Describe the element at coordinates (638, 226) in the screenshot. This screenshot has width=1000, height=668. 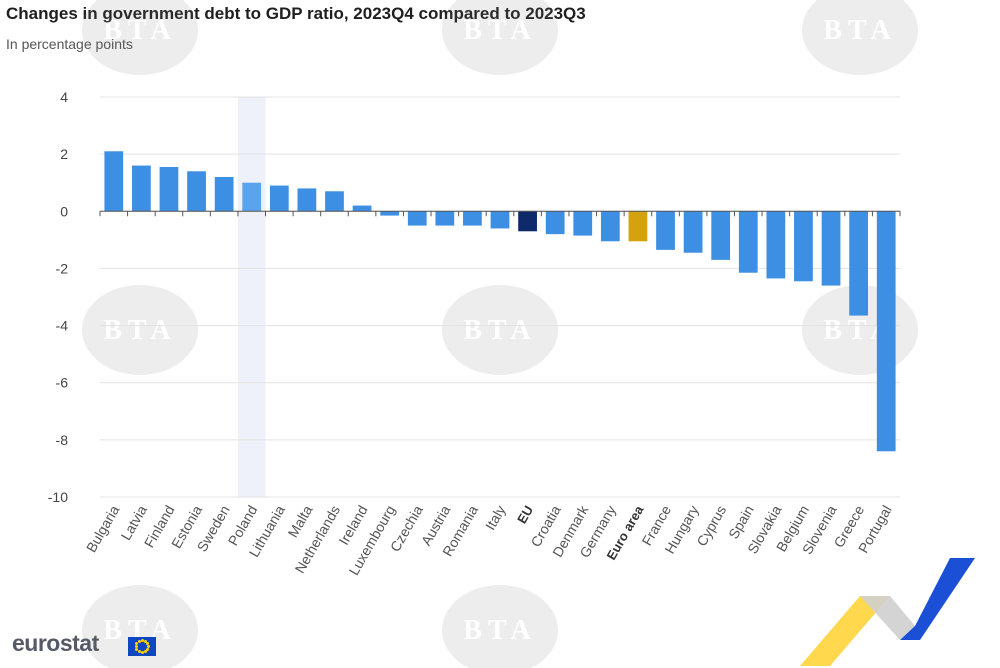
I see `bar-euro-area` at that location.